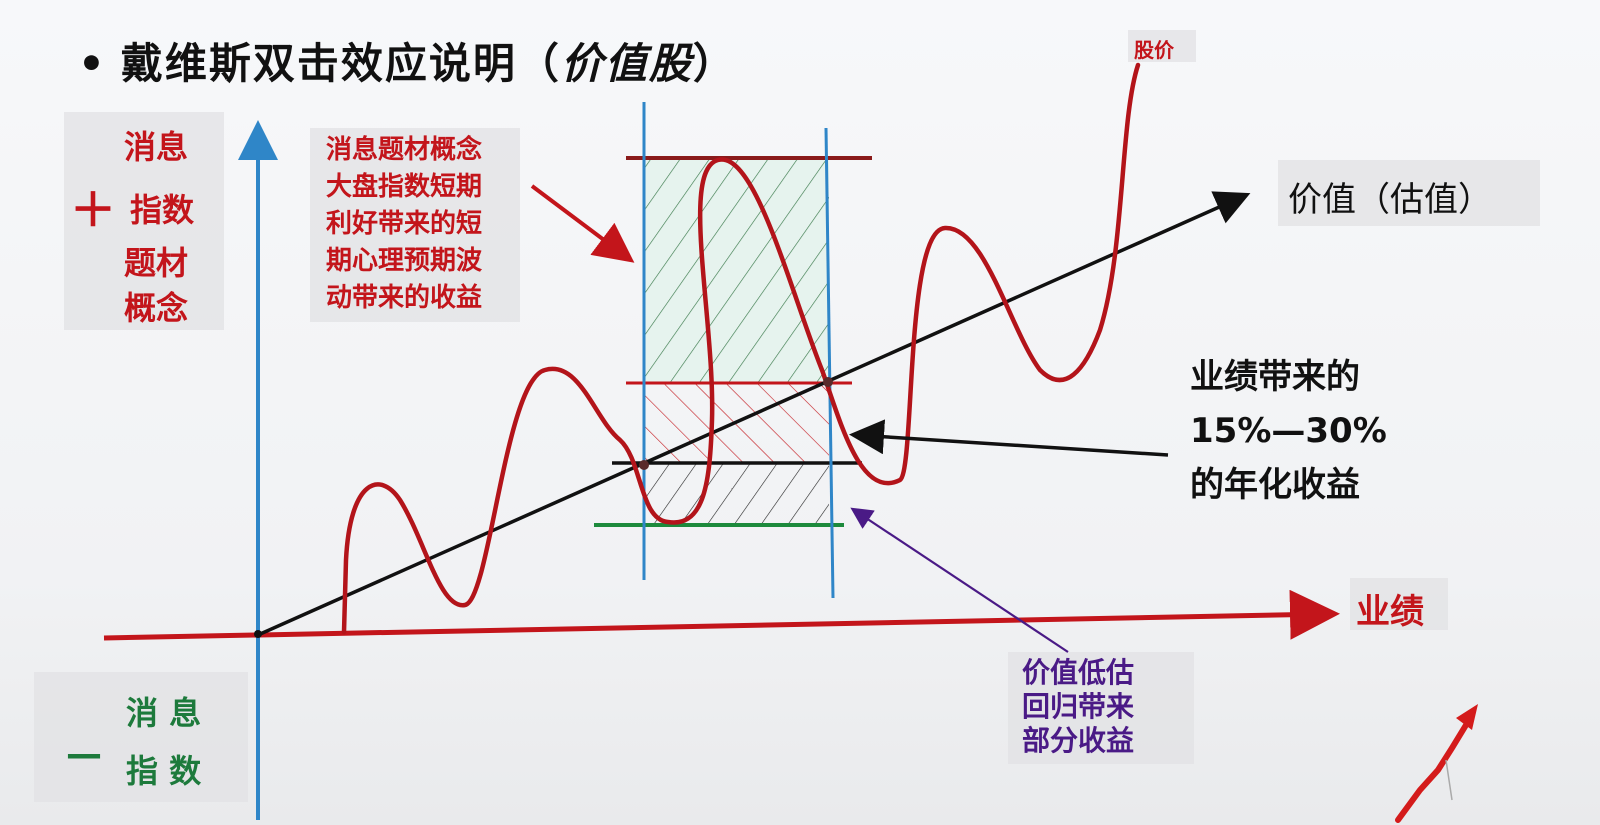  I want to click on speculative-callout-arrow, so click(582, 223).